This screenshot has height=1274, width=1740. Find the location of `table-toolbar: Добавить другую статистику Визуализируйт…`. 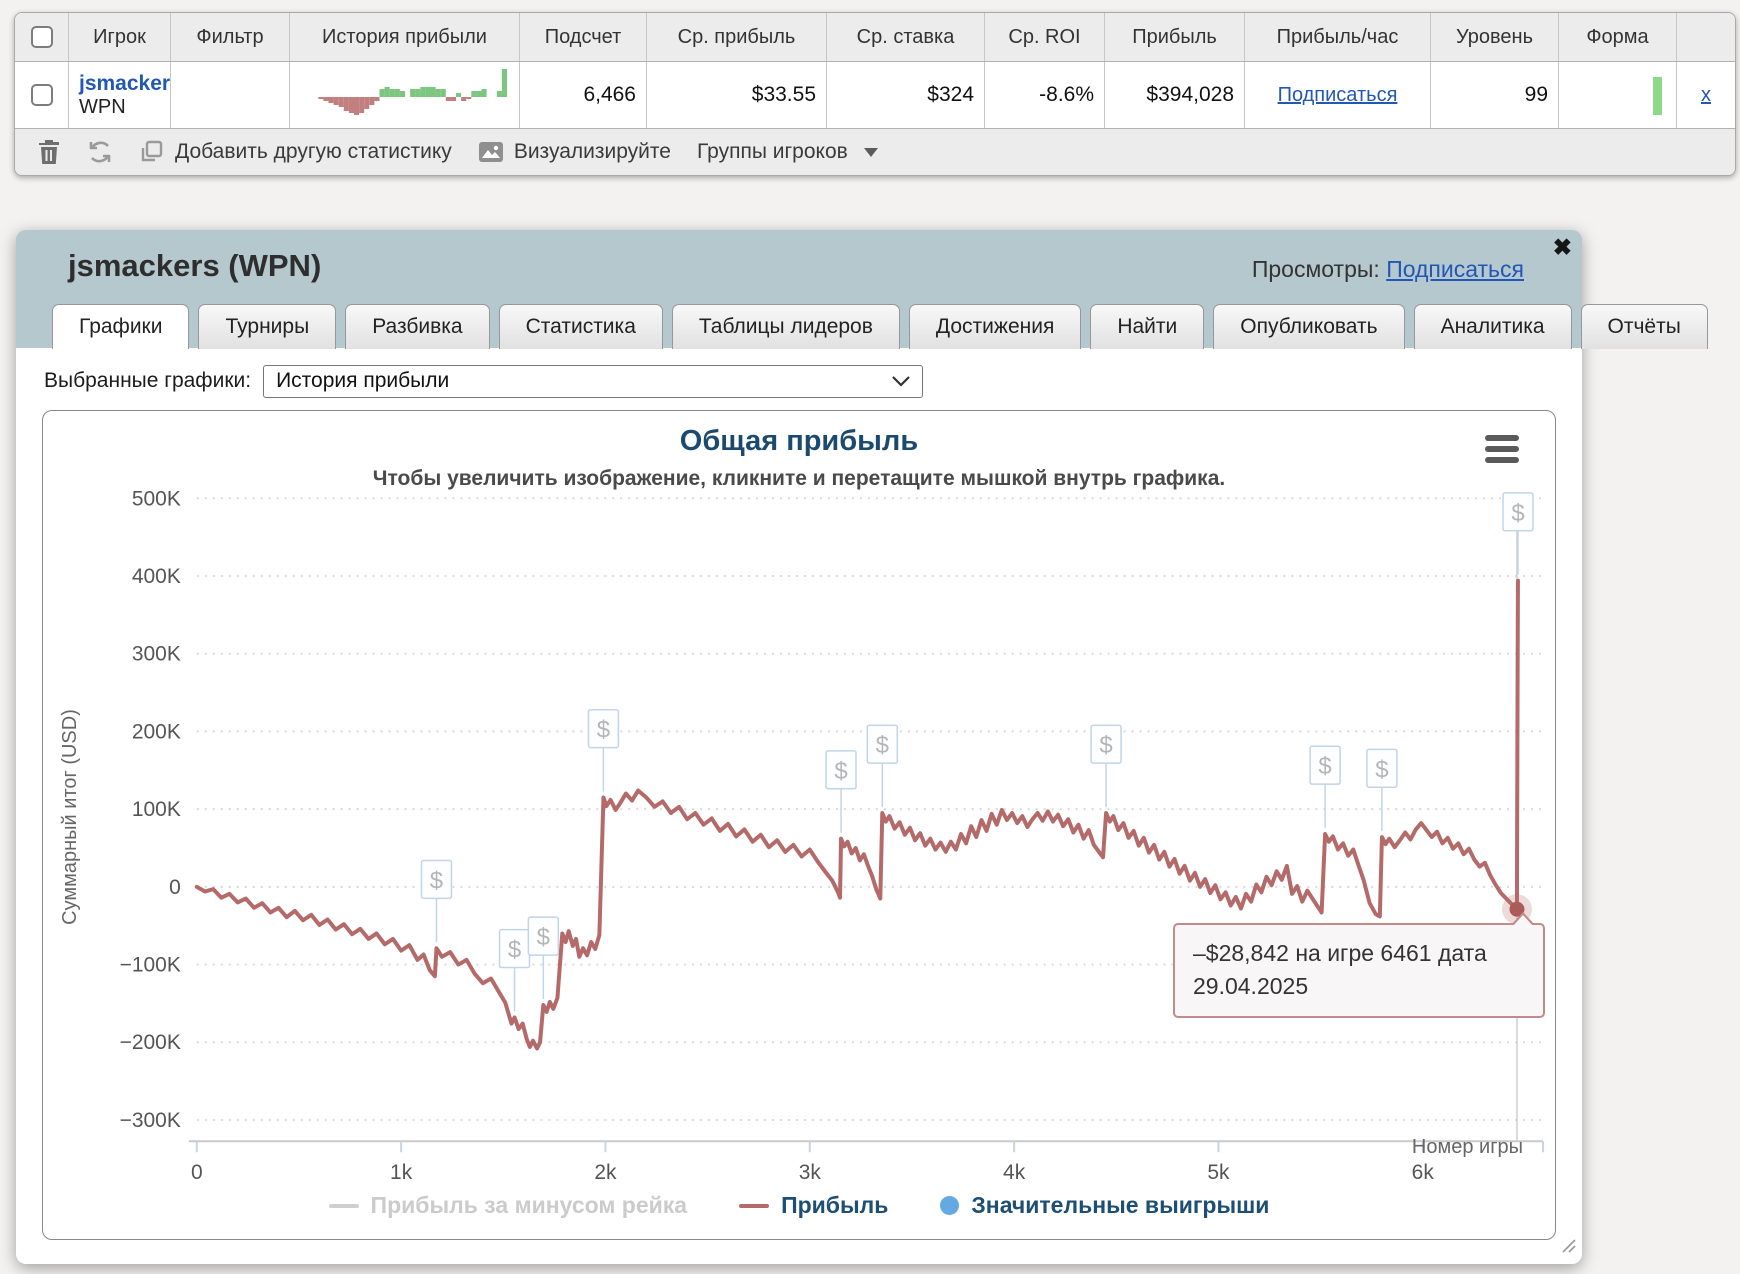

table-toolbar: Добавить другую статистику Визуализируйт… is located at coordinates (875, 152).